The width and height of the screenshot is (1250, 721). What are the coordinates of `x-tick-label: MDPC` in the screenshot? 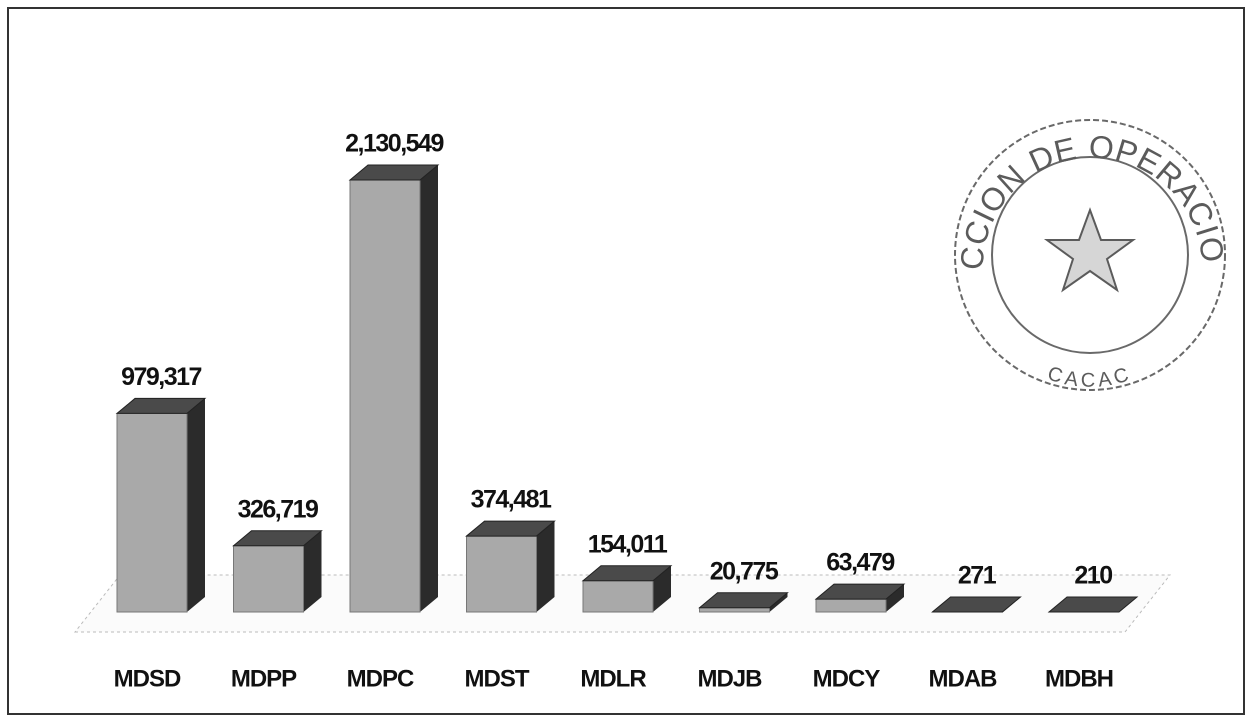 It's located at (380, 678).